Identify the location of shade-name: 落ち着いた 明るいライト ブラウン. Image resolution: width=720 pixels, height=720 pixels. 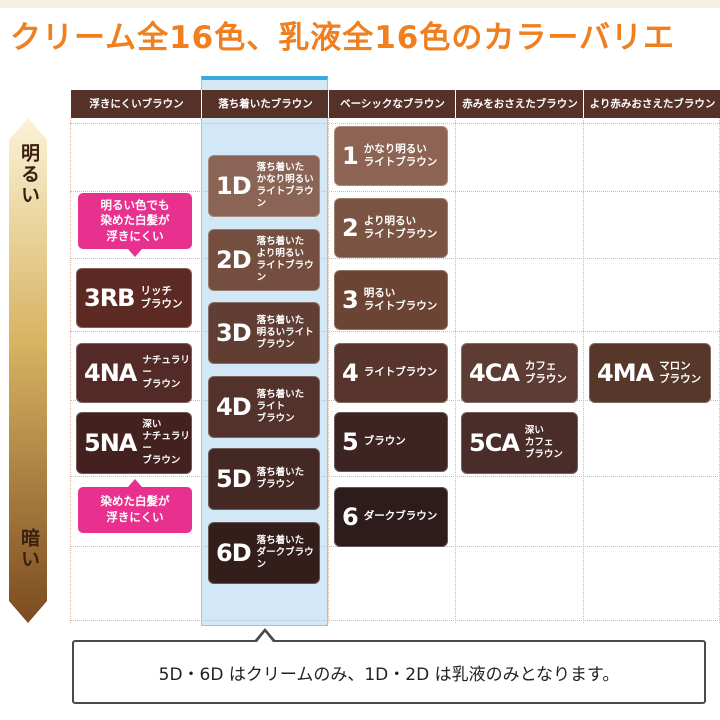
(285, 332).